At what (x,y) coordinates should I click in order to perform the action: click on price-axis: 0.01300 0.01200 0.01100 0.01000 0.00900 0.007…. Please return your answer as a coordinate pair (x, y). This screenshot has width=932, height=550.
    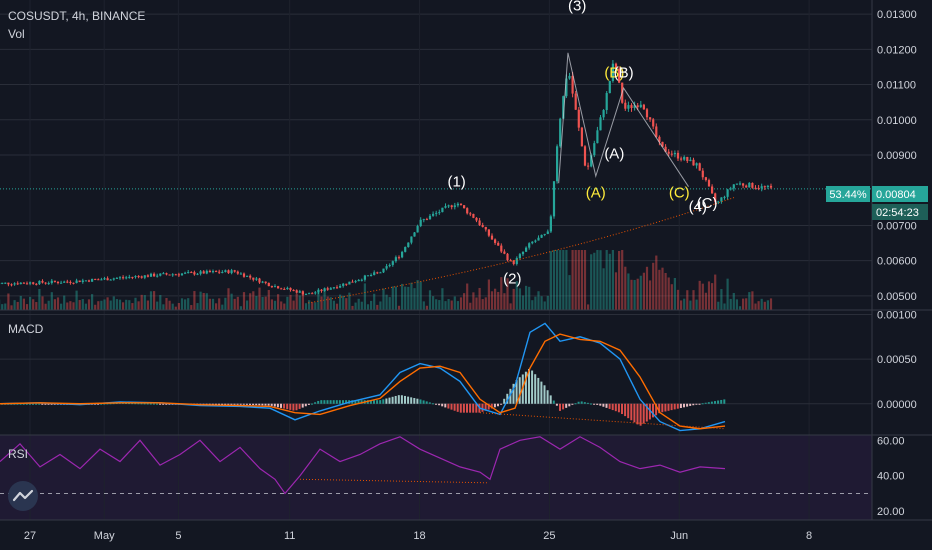
    Looking at the image, I should click on (897, 156).